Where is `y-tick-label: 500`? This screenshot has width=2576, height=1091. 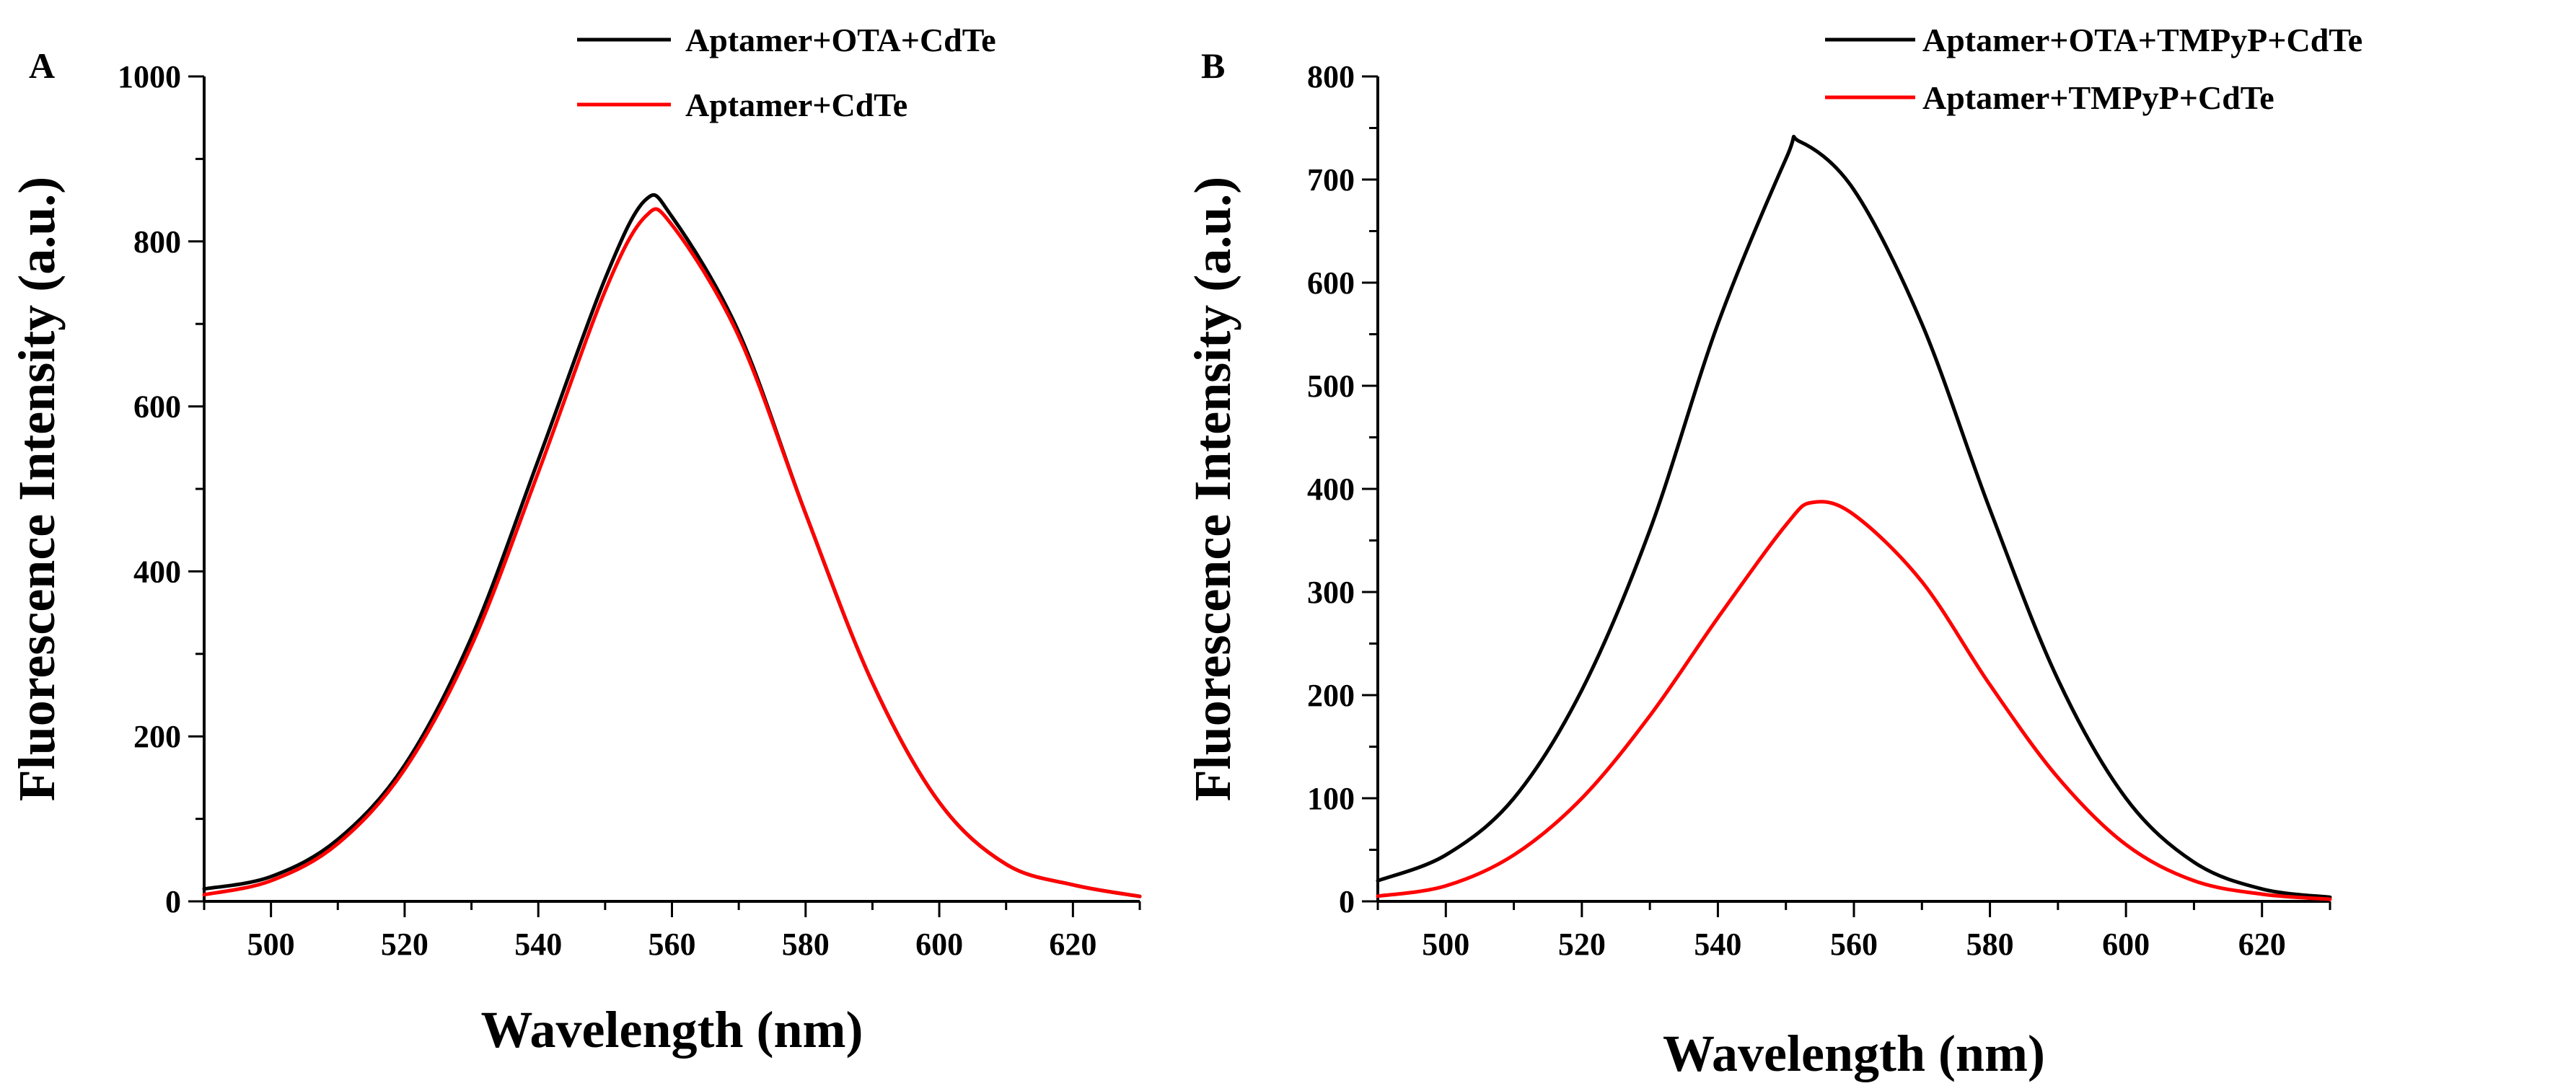
y-tick-label: 500 is located at coordinates (1331, 386).